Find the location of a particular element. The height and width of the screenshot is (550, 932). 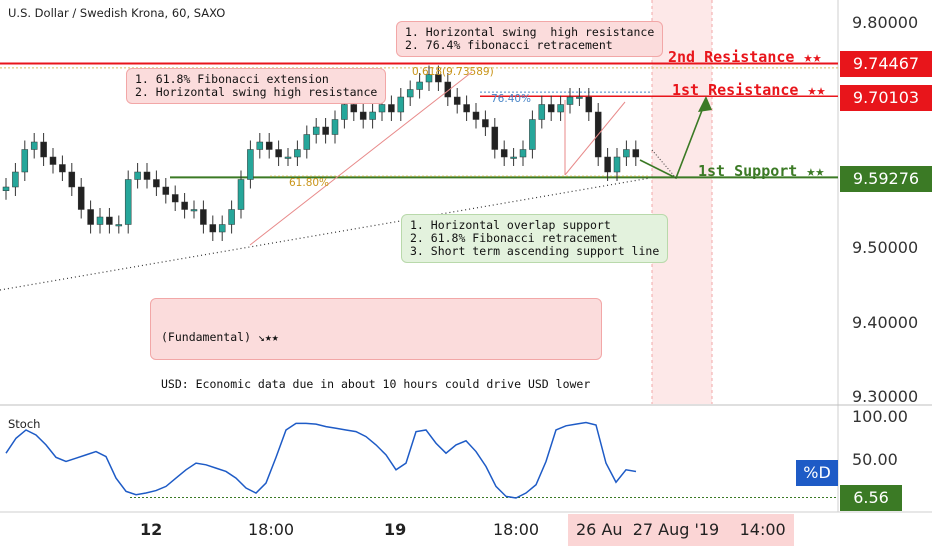

stoch-d-line is located at coordinates (321, 460).